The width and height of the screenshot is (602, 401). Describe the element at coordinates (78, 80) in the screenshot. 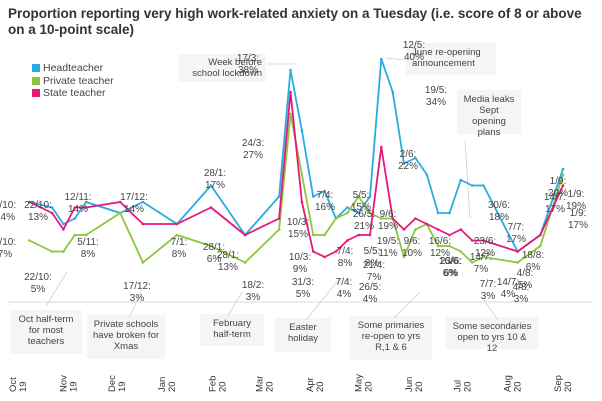

I see `legend-label-private-teacher: Private teacher` at that location.